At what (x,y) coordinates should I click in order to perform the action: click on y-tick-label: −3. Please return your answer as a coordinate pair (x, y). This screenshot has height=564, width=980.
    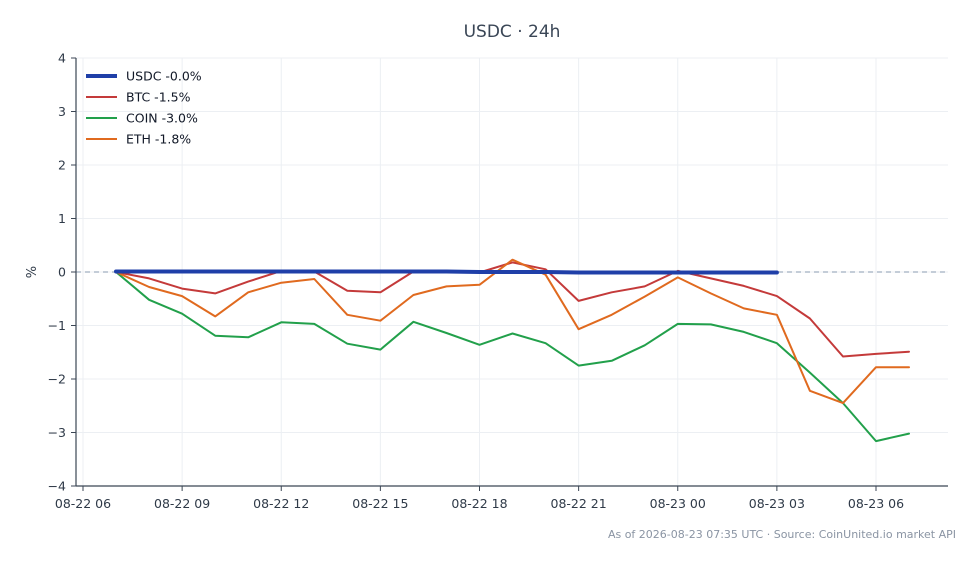
    Looking at the image, I should click on (57, 432).